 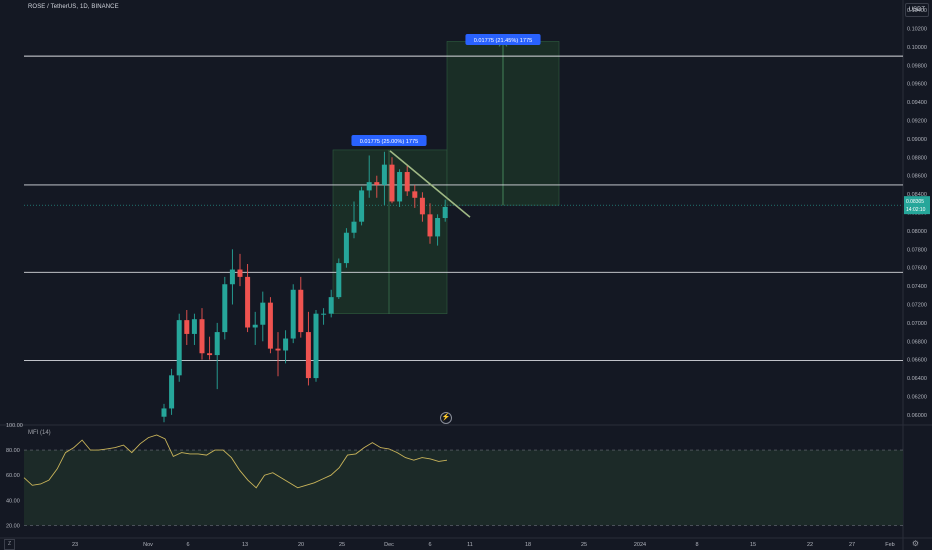 I want to click on date-tick: 20, so click(x=301, y=545).